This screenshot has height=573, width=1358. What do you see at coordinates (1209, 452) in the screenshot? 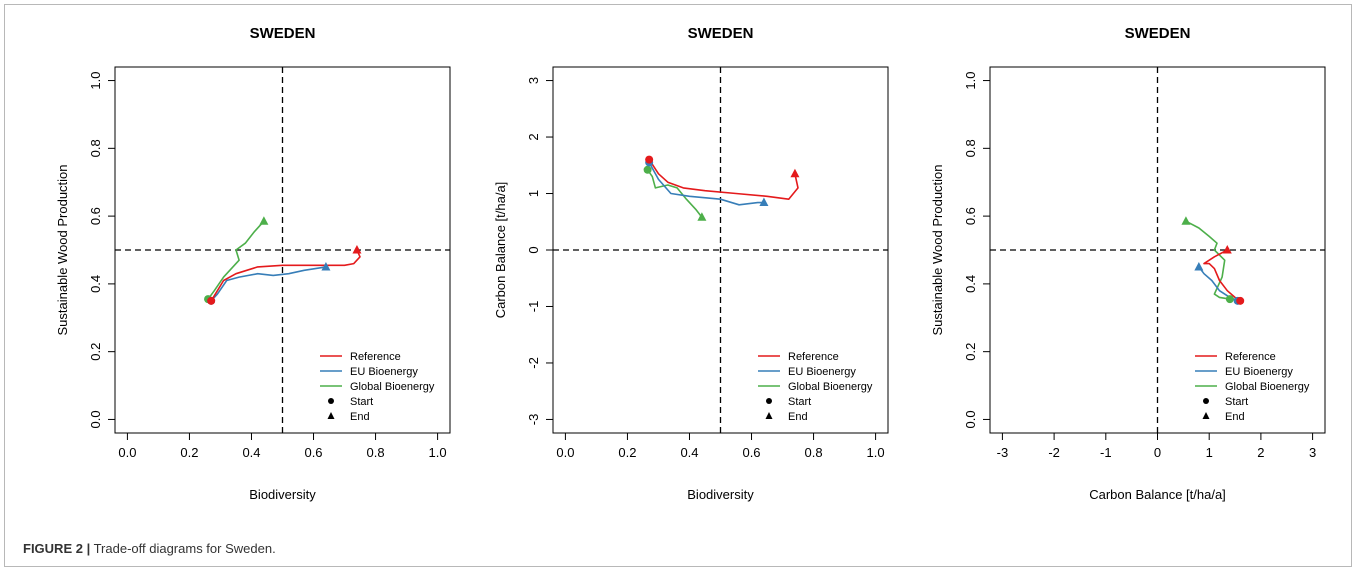
I see `x-tick-label: 1` at bounding box center [1209, 452].